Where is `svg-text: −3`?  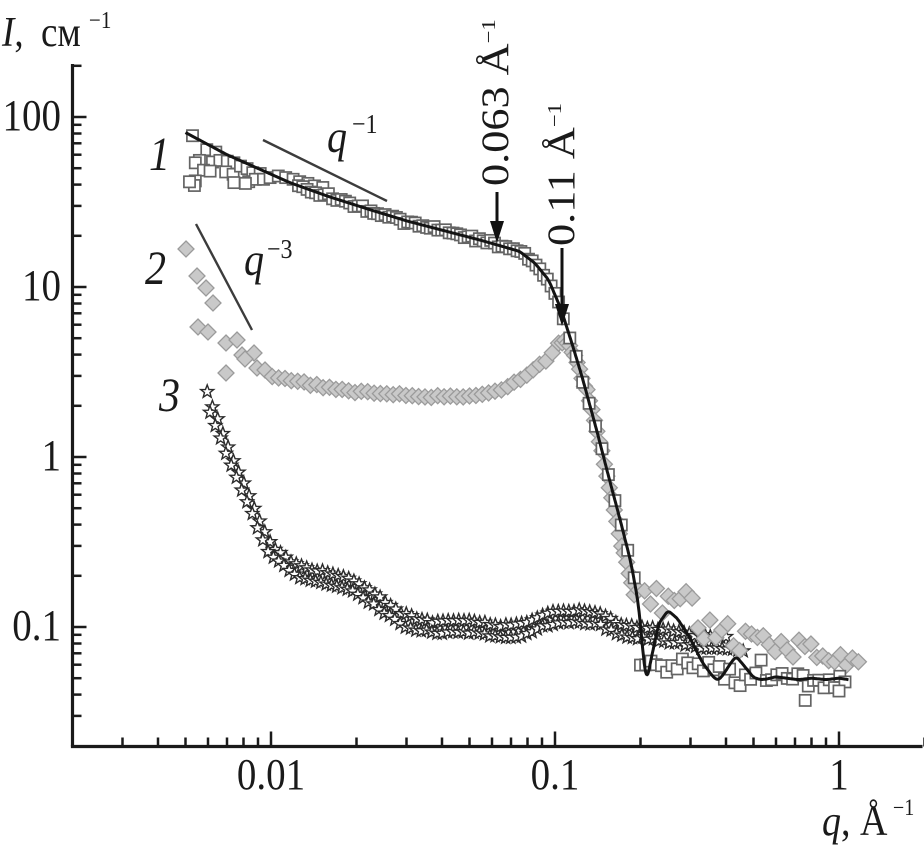
svg-text: −3 is located at coordinates (280, 249).